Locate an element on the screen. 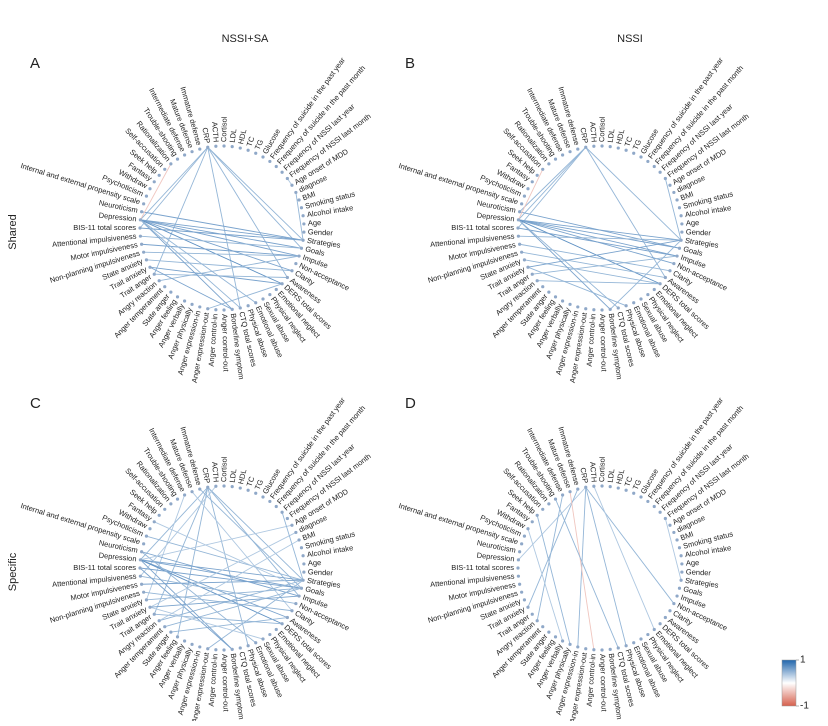 The image size is (828, 726). node-label: HDL is located at coordinates (242, 136).